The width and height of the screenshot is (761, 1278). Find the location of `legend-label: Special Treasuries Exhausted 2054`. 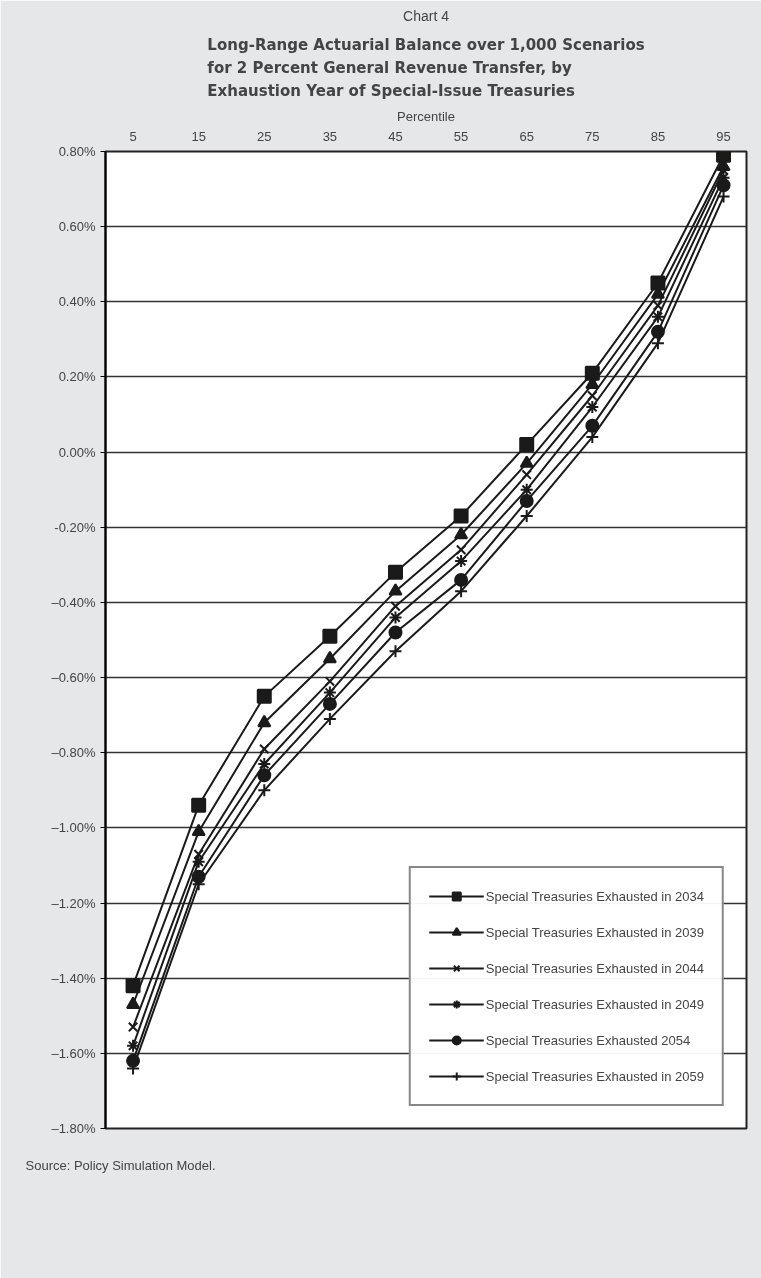

legend-label: Special Treasuries Exhausted 2054 is located at coordinates (588, 1040).